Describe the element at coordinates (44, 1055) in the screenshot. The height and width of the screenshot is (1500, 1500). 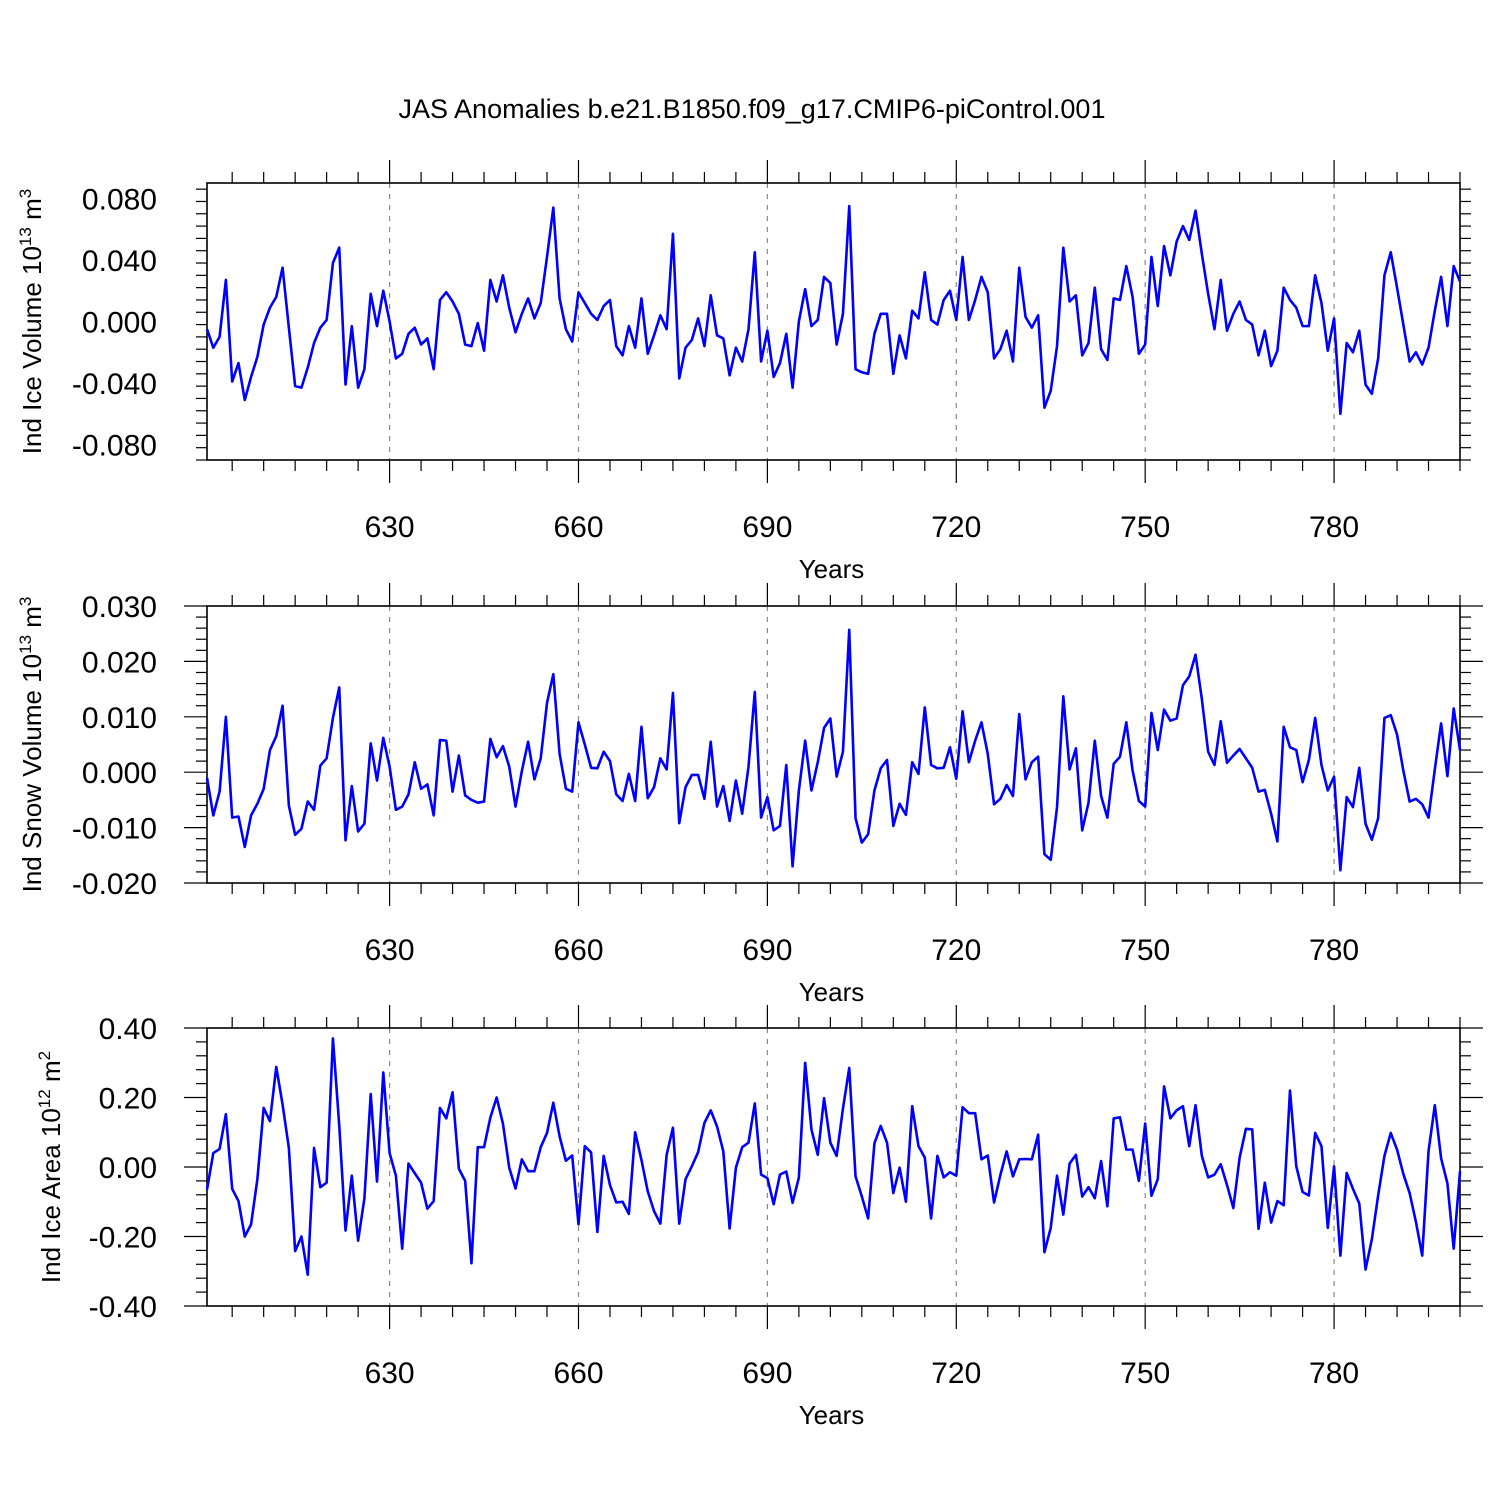
I see `y-axis-title-unit-exponent: 2` at that location.